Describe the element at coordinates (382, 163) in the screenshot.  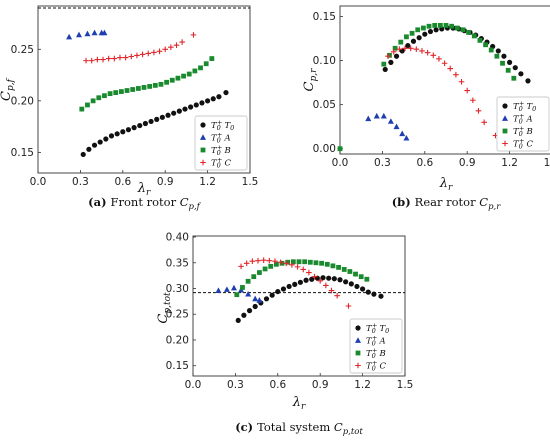
I see `x-tick-label: 0.3` at that location.